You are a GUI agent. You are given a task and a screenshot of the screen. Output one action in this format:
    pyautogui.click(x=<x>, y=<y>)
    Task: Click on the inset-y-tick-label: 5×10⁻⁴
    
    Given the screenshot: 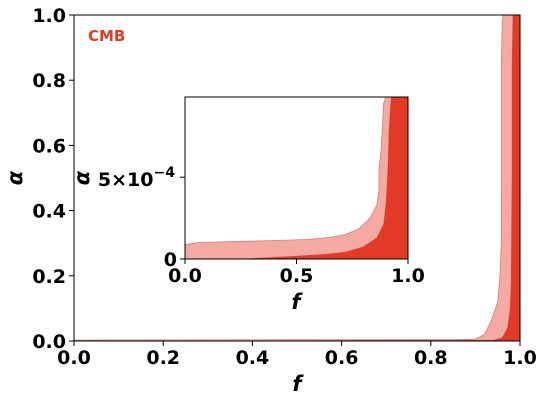 What is the action you would take?
    pyautogui.click(x=136, y=178)
    